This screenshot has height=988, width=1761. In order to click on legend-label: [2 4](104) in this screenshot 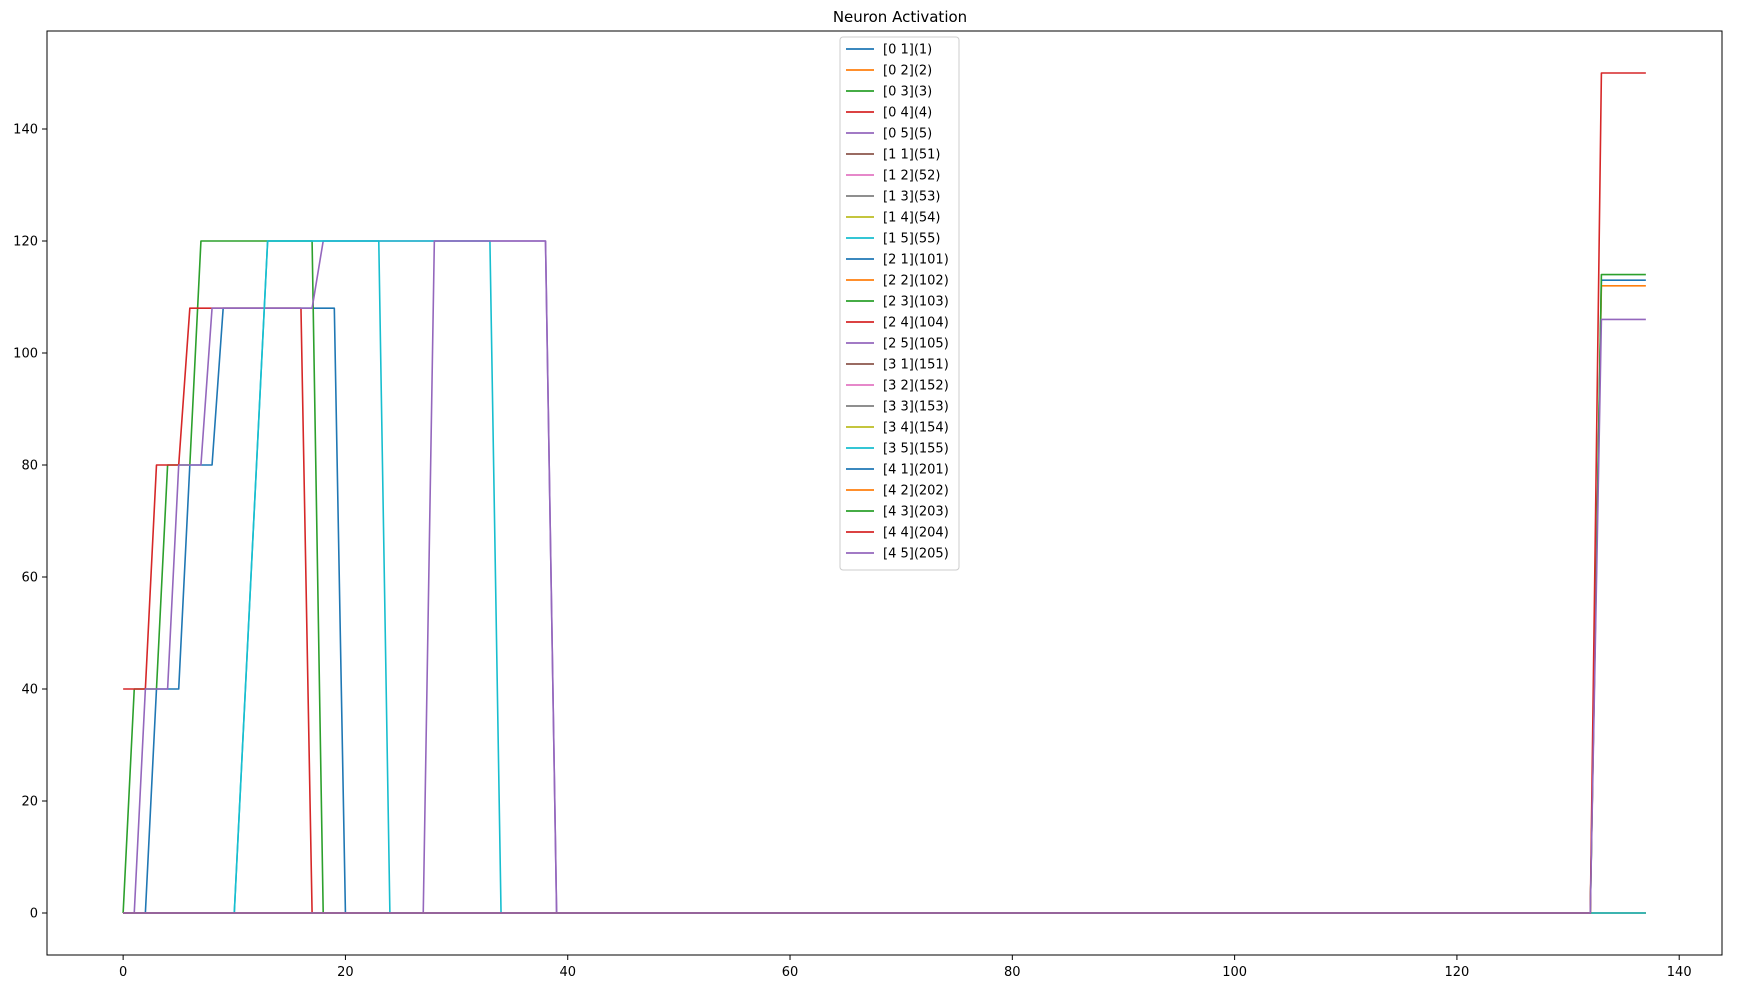, I will do `click(916, 323)`.